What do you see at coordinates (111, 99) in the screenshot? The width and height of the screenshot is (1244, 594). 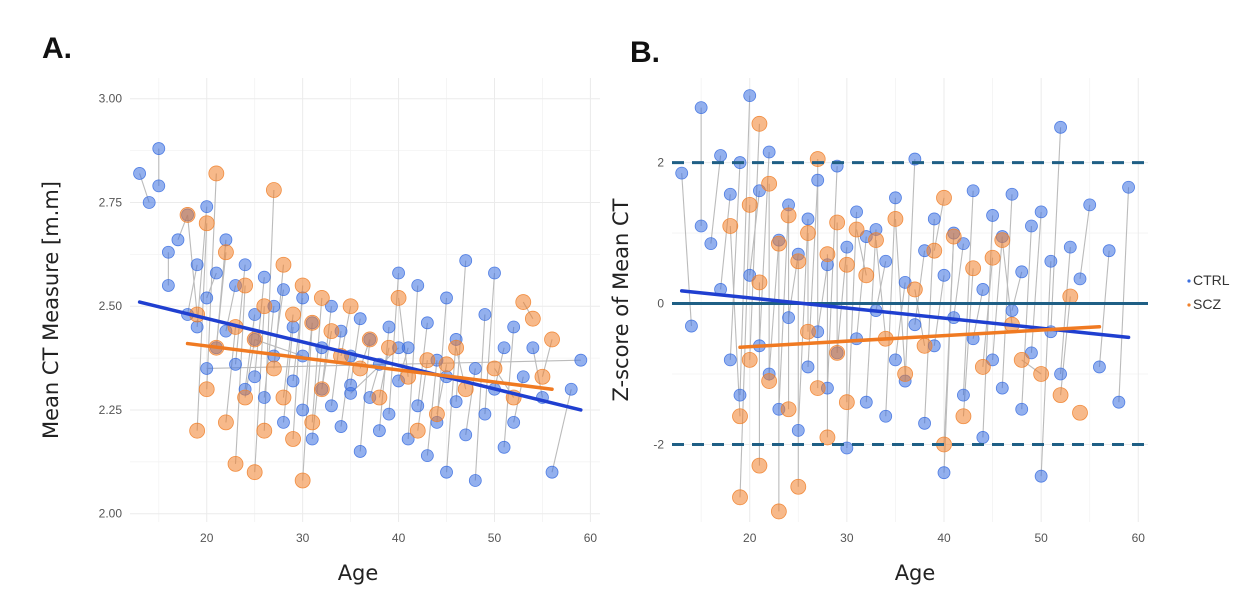 I see `y-tick-label: 3.00` at bounding box center [111, 99].